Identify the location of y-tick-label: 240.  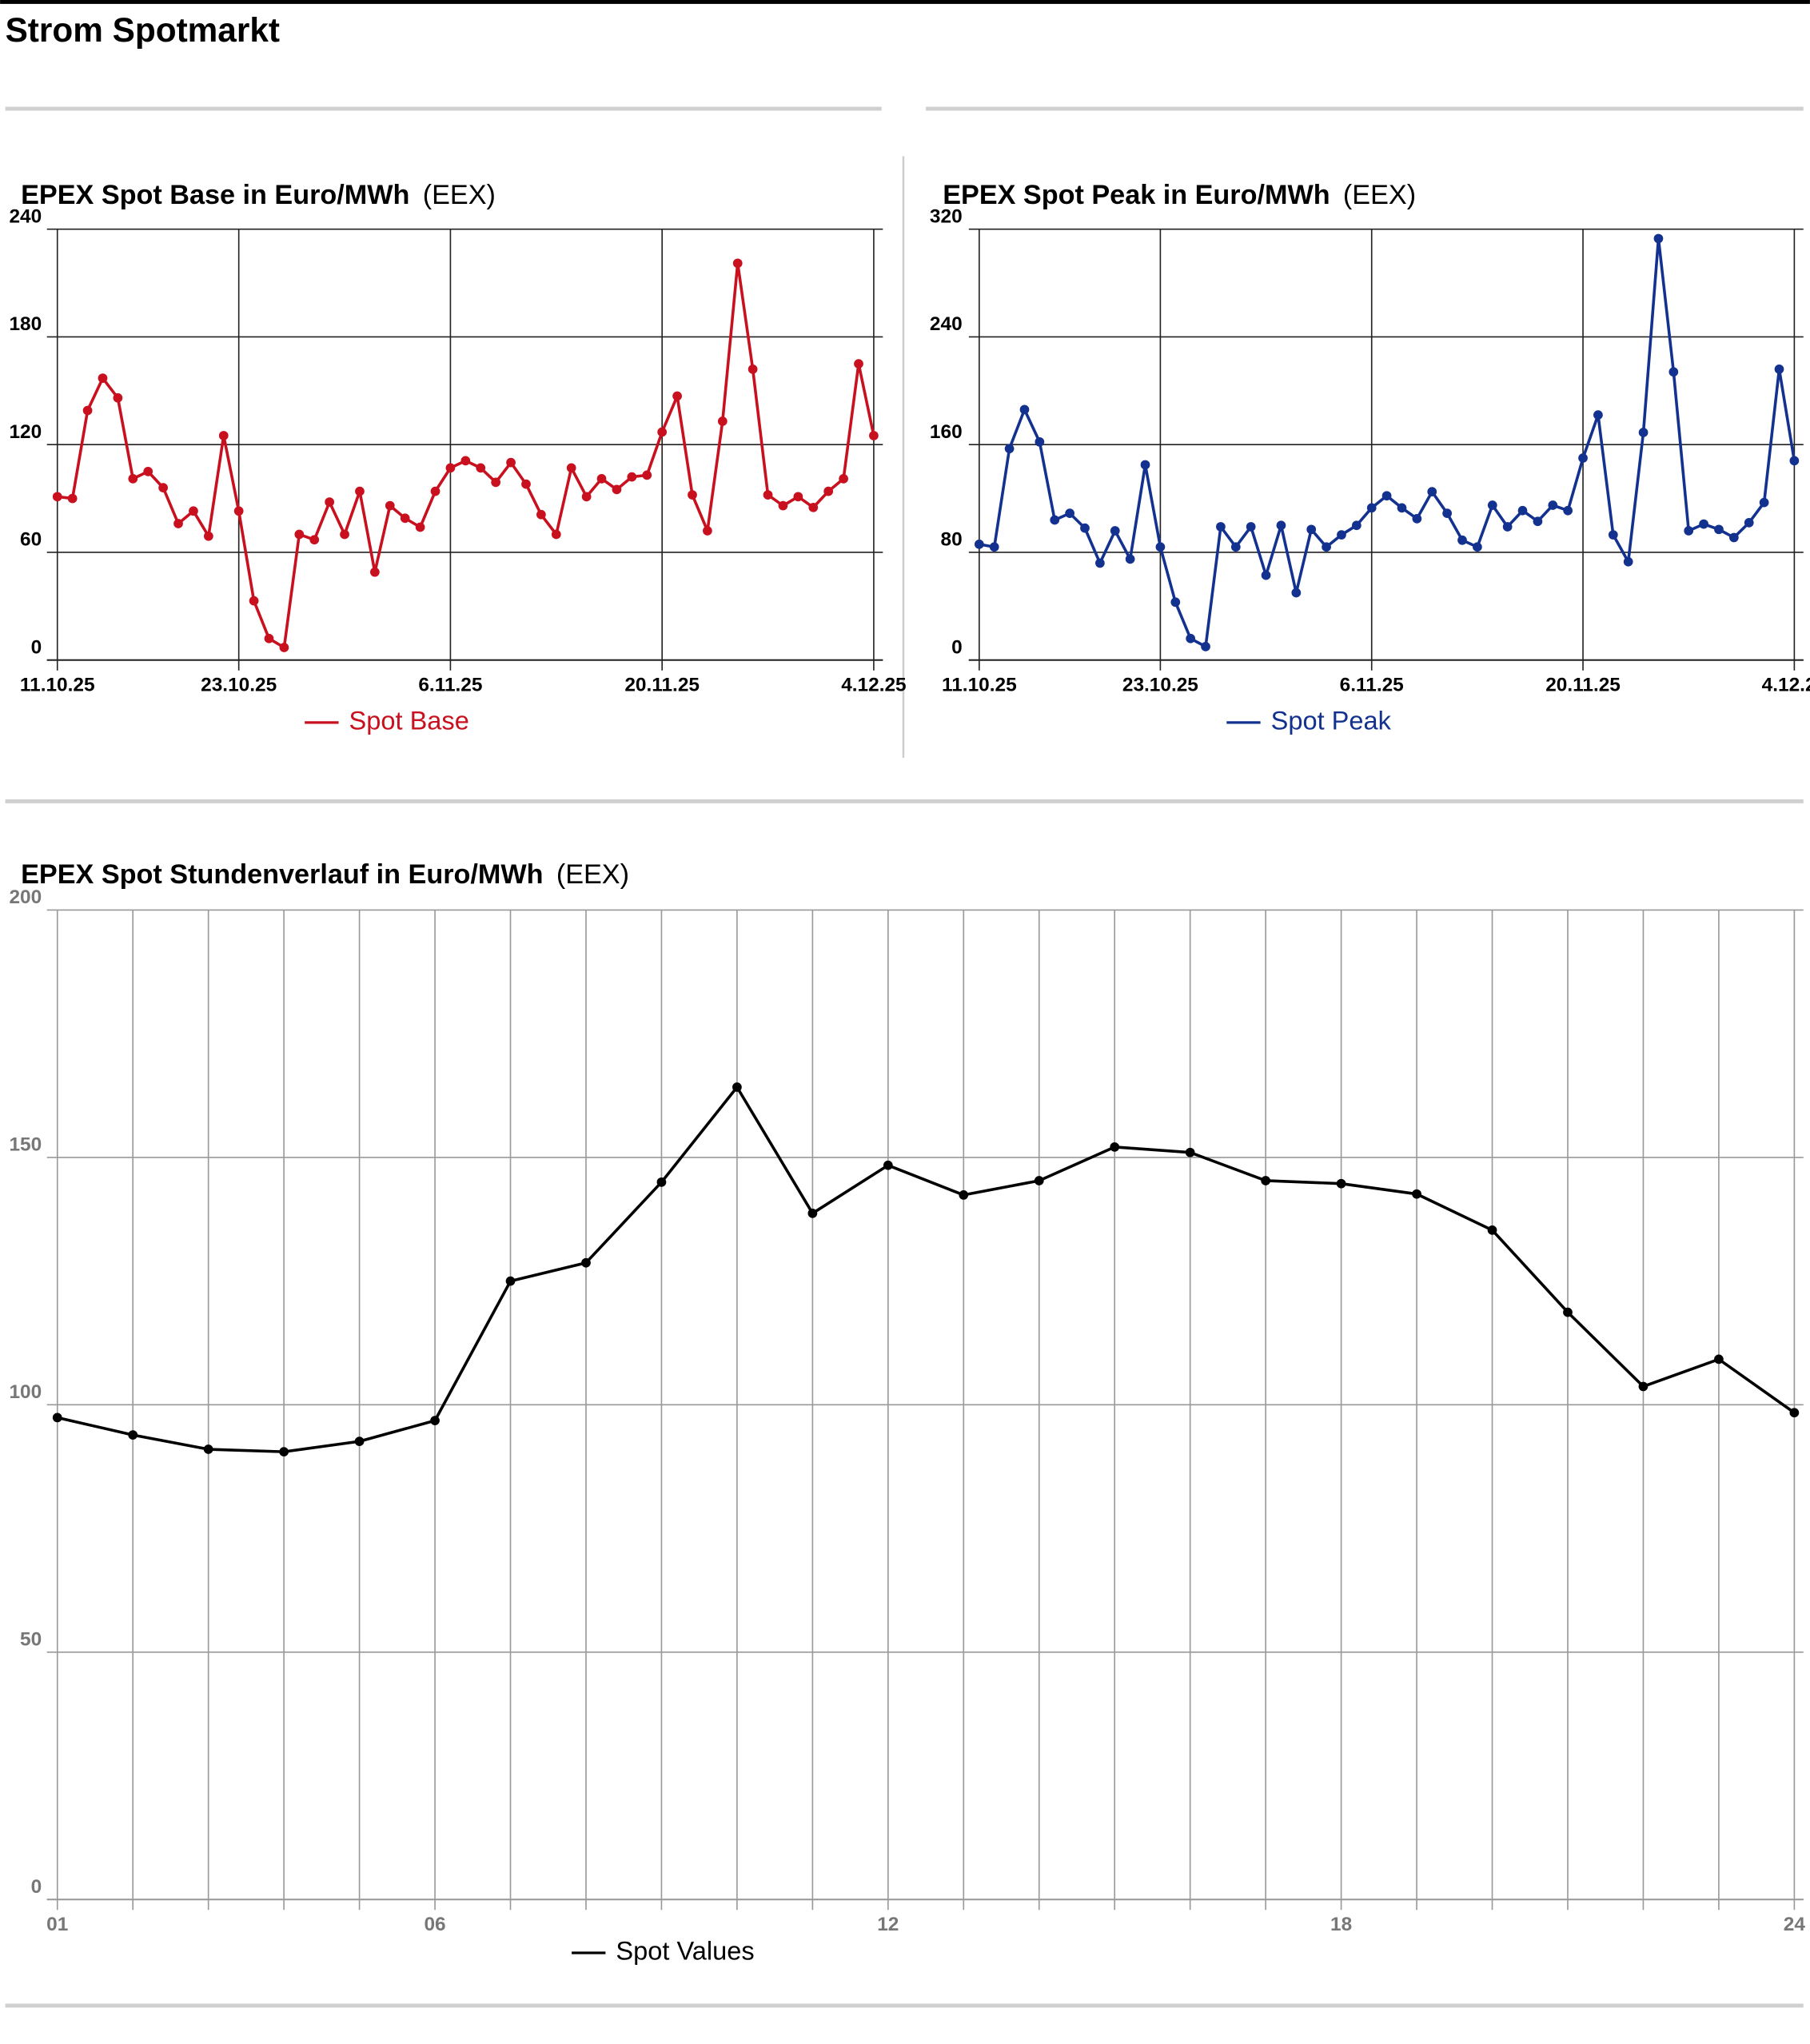
(25, 216).